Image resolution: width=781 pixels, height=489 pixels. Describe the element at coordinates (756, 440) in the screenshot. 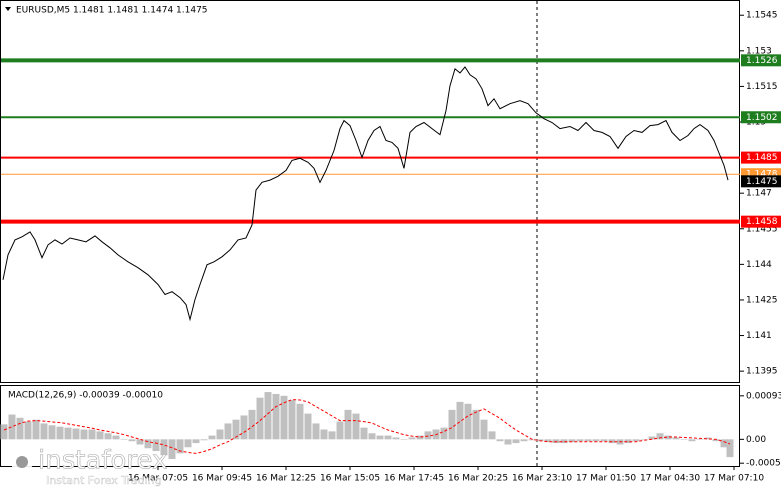

I see `y-tick-label: 0.00` at that location.